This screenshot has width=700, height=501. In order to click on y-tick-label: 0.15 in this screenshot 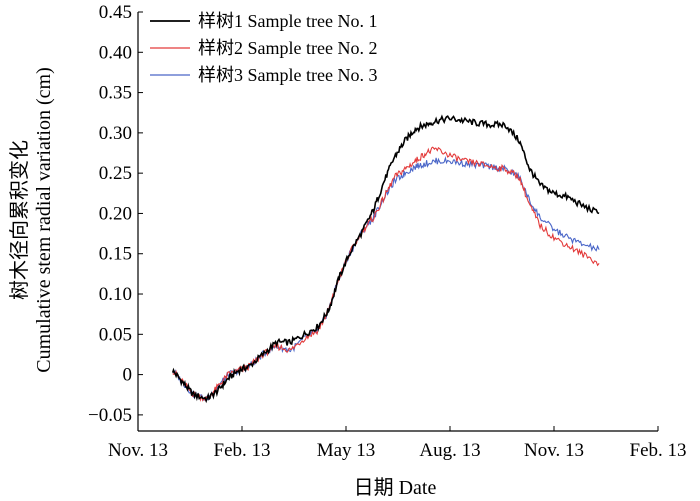, I will do `click(115, 254)`.